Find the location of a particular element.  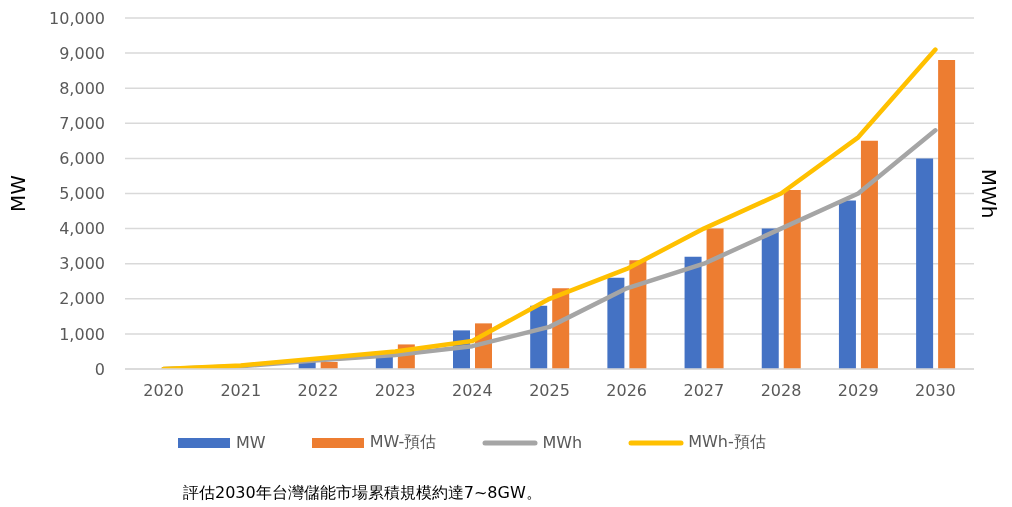

y-tick-label: 9,000 is located at coordinates (82, 53).